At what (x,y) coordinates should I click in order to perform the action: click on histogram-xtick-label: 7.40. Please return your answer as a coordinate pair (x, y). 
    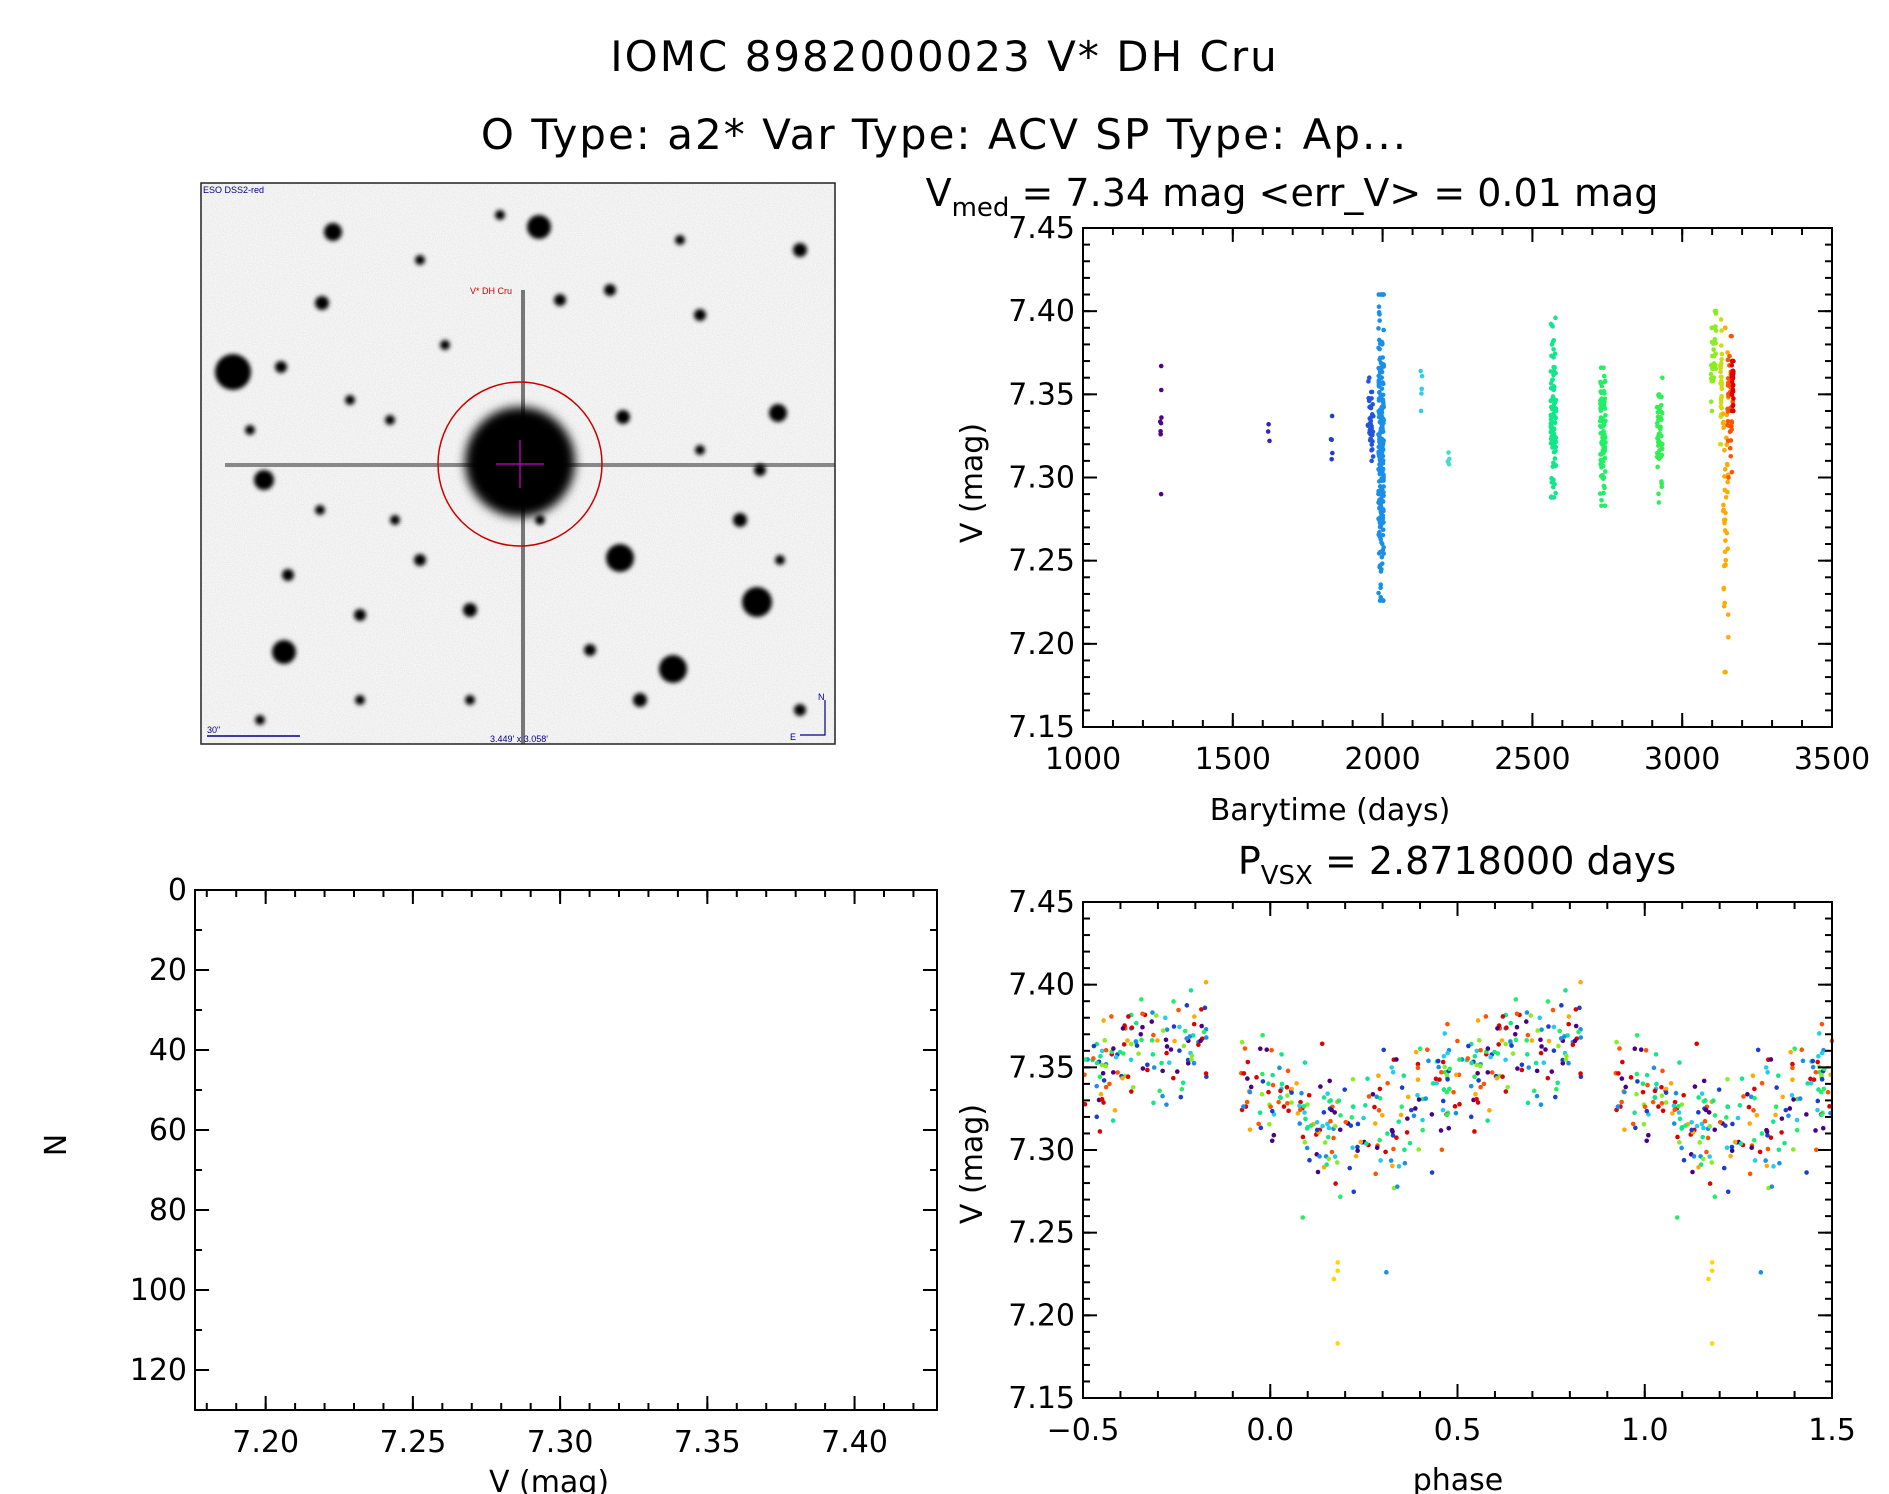
    Looking at the image, I should click on (854, 1442).